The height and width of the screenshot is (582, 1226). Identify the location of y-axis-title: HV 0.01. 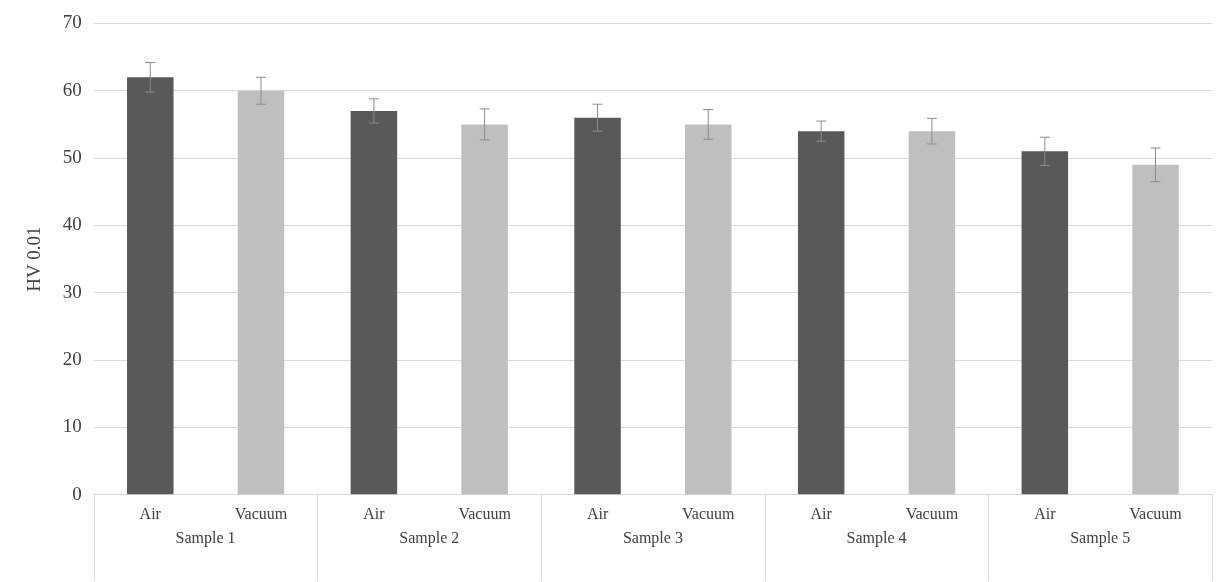
(34, 259).